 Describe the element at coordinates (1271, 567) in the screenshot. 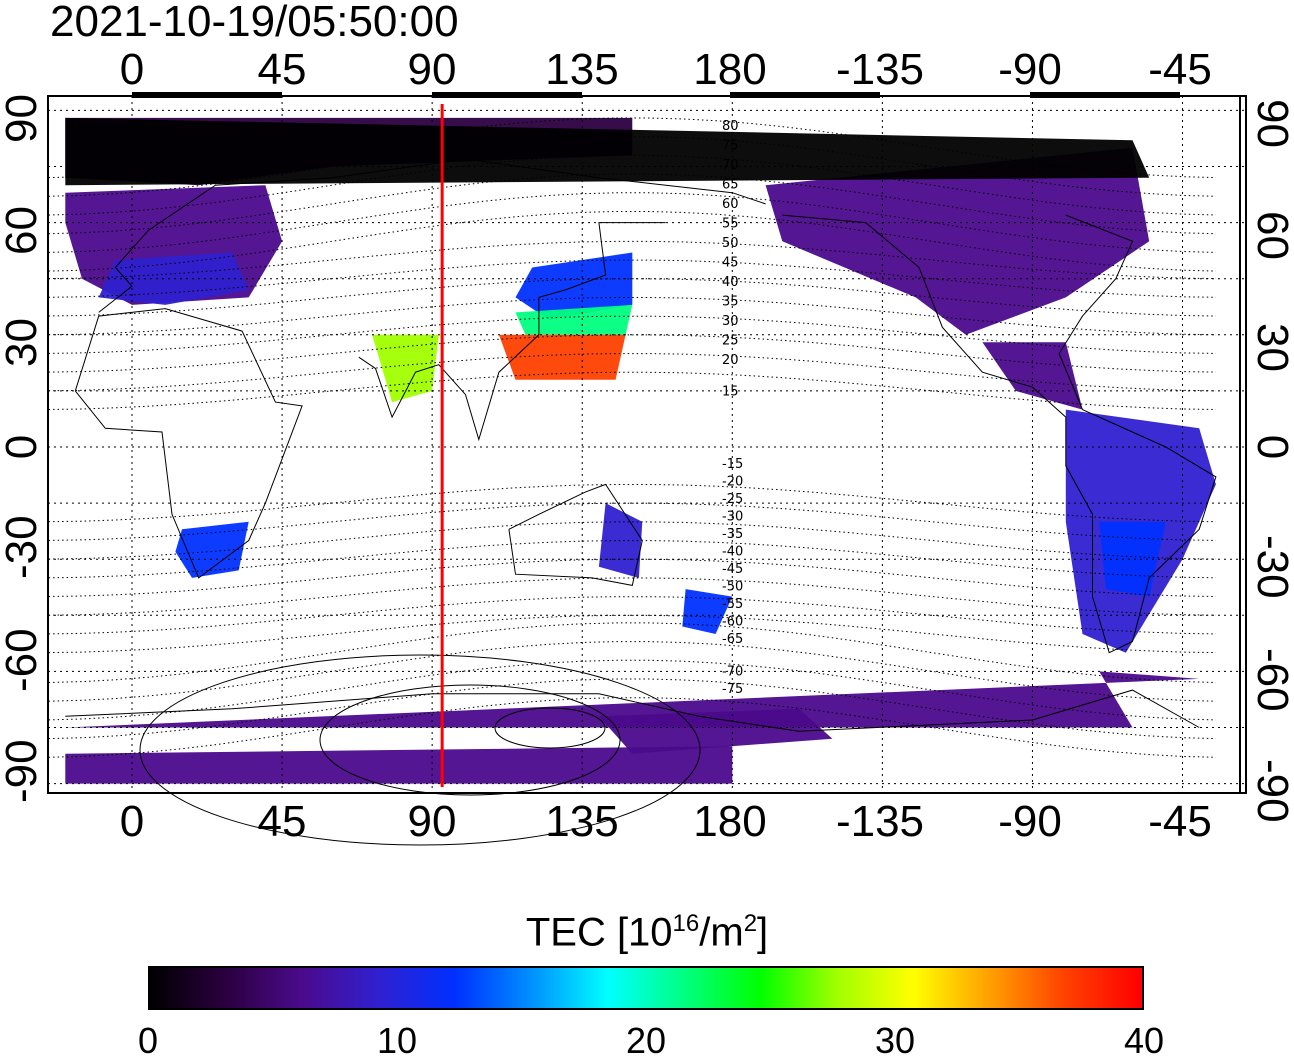

I see `right-latitude-tick-label: -30` at that location.